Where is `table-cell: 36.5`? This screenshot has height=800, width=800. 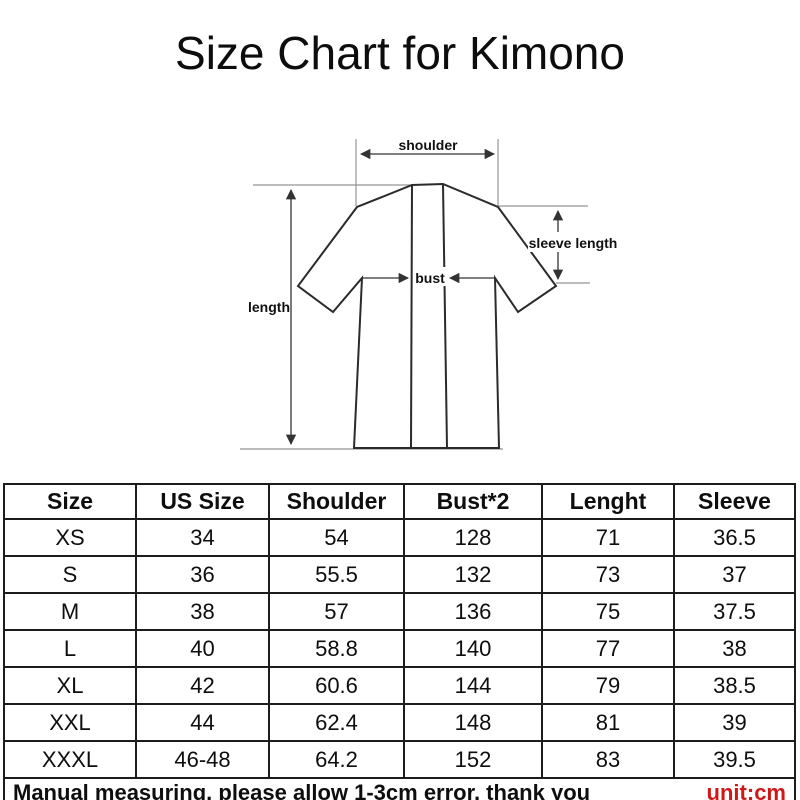 table-cell: 36.5 is located at coordinates (734, 537).